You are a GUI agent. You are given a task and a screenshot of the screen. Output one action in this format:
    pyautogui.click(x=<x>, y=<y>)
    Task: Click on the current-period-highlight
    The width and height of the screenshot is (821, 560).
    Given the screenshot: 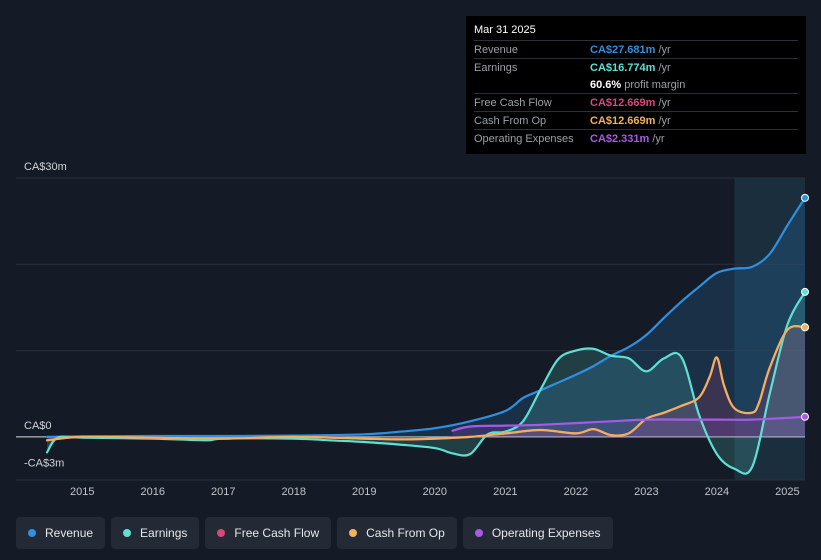 What is the action you would take?
    pyautogui.click(x=769, y=329)
    